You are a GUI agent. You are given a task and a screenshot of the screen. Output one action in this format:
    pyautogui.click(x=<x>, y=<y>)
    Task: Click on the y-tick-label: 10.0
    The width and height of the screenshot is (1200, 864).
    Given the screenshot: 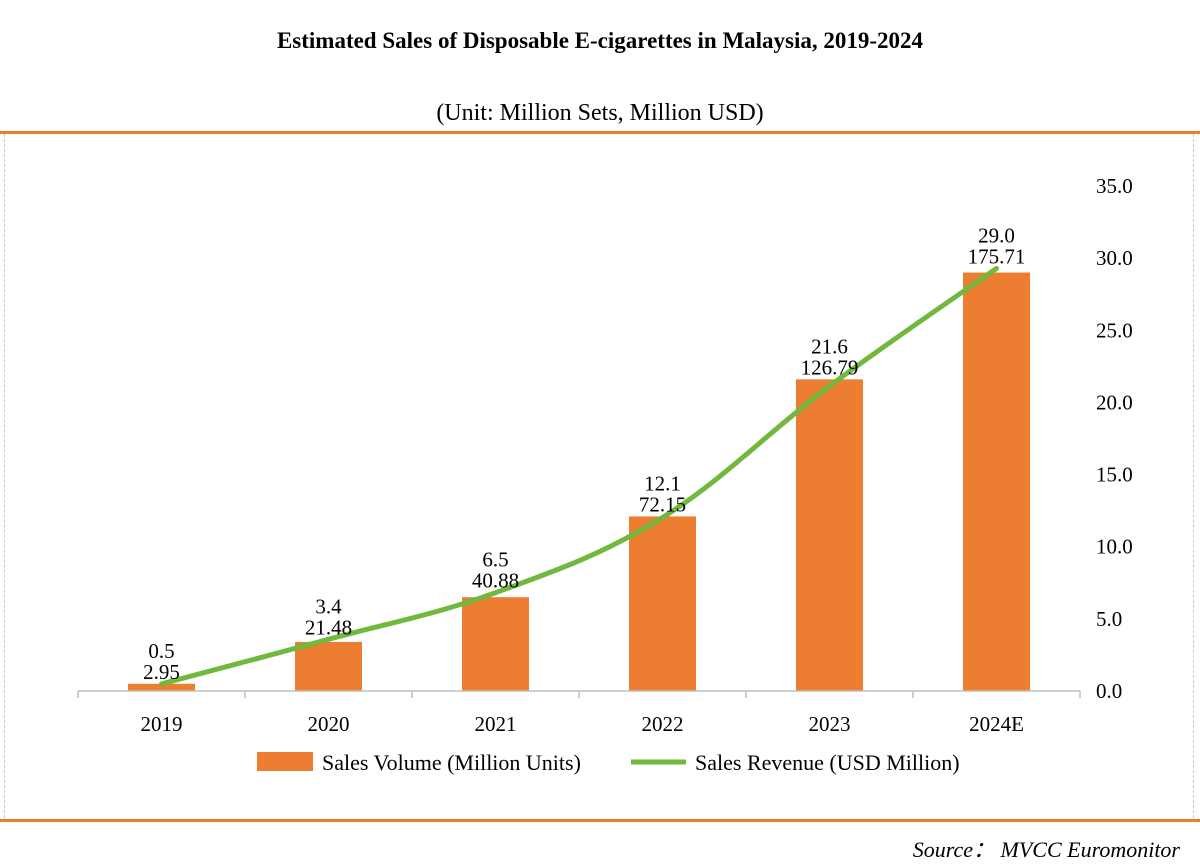 What is the action you would take?
    pyautogui.click(x=1114, y=547)
    